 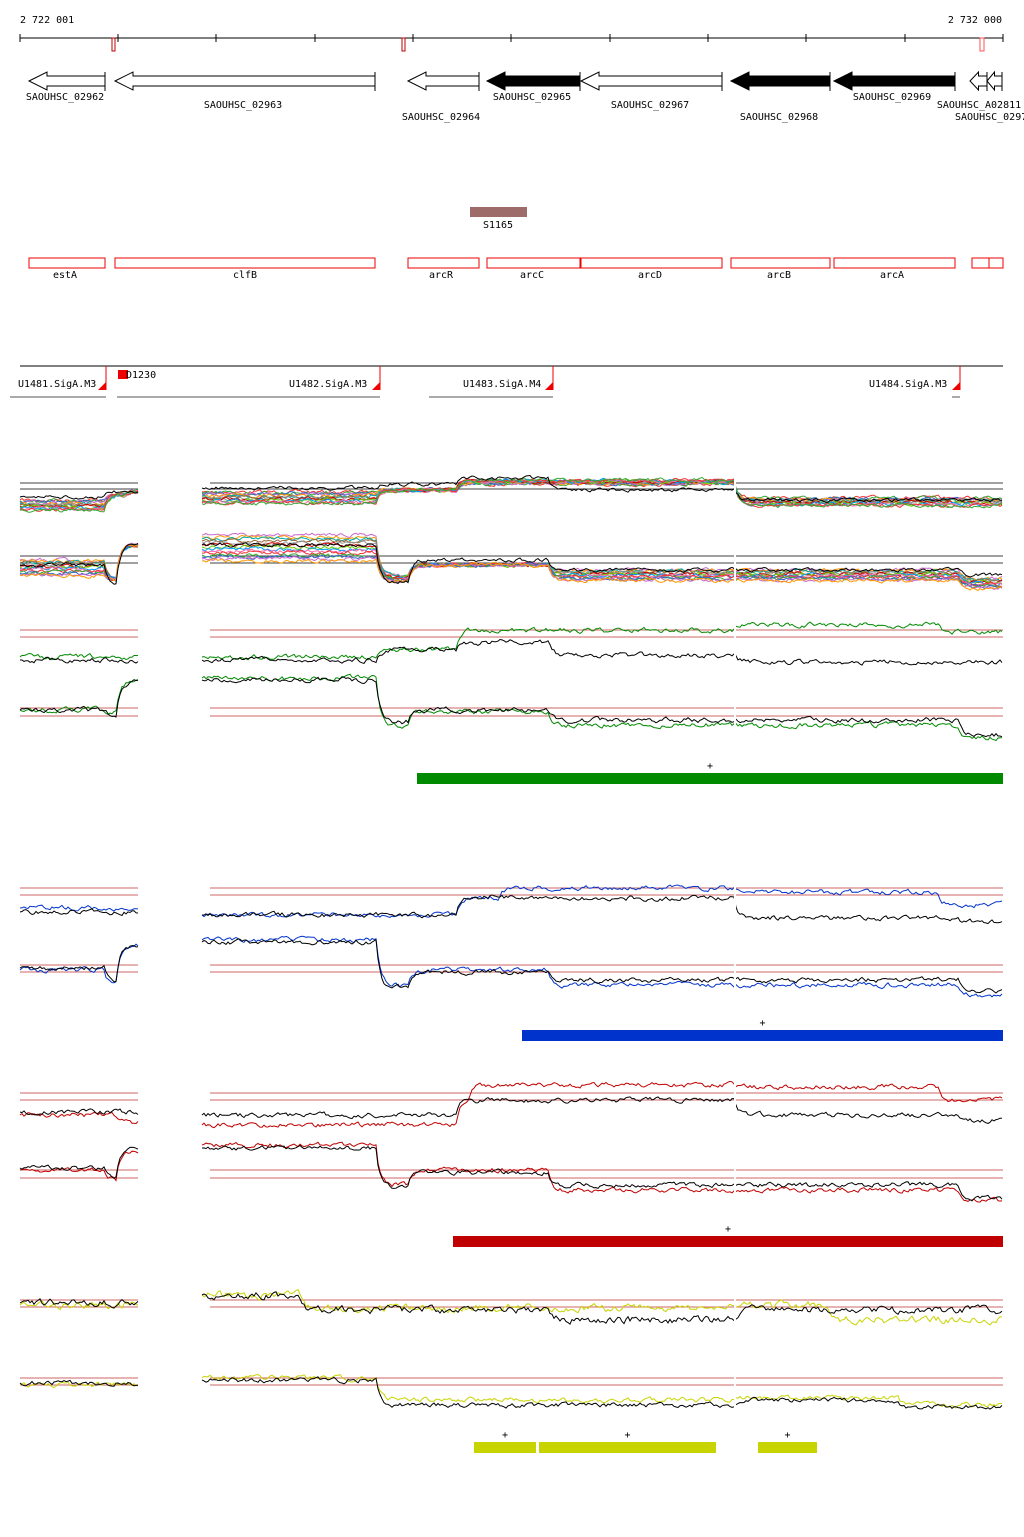 What do you see at coordinates (441, 275) in the screenshot?
I see `operon-gene-label: arcR` at bounding box center [441, 275].